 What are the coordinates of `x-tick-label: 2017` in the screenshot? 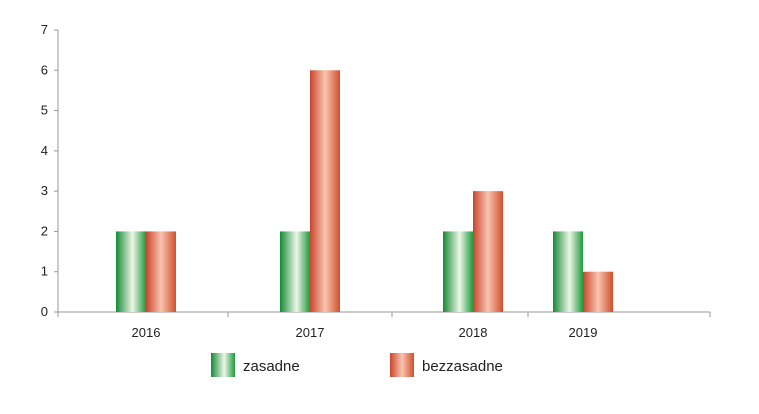 It's located at (310, 332).